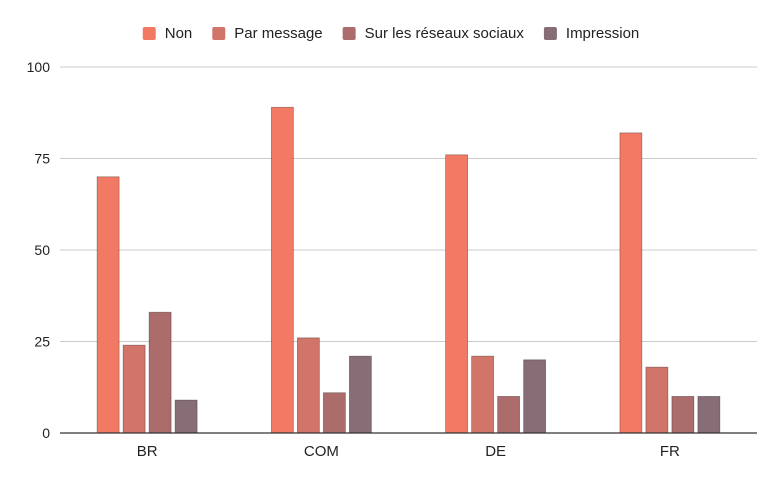 This screenshot has width=782, height=489. Describe the element at coordinates (278, 33) in the screenshot. I see `legend-label: Par message` at that location.